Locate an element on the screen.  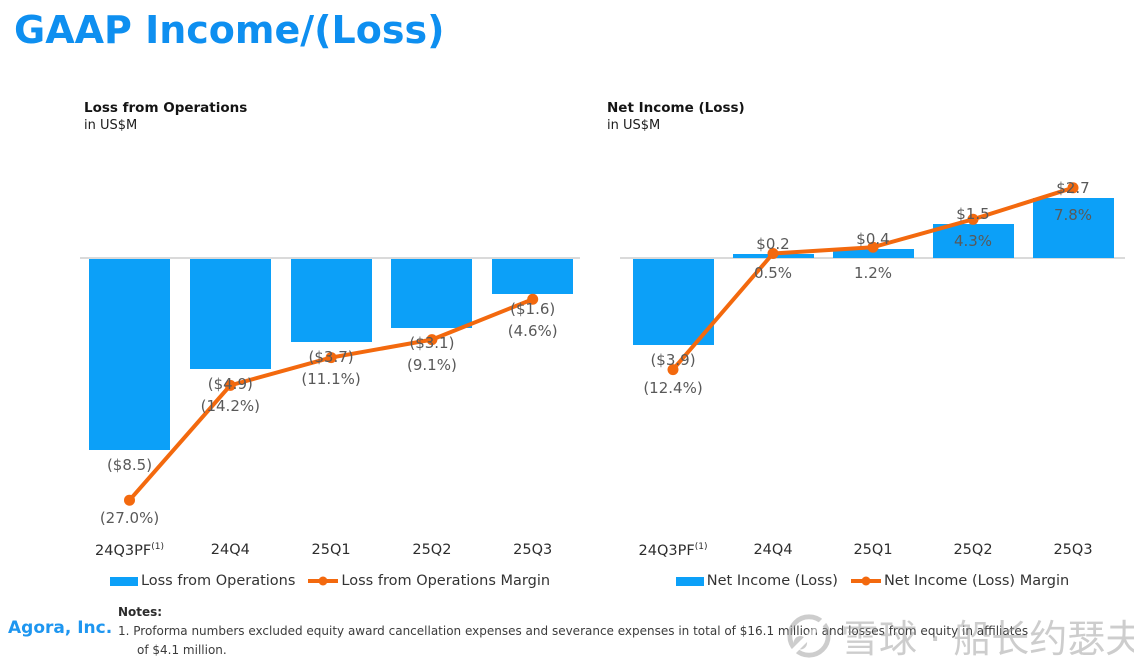
margin-value-label: 1.2% is located at coordinates (873, 273).